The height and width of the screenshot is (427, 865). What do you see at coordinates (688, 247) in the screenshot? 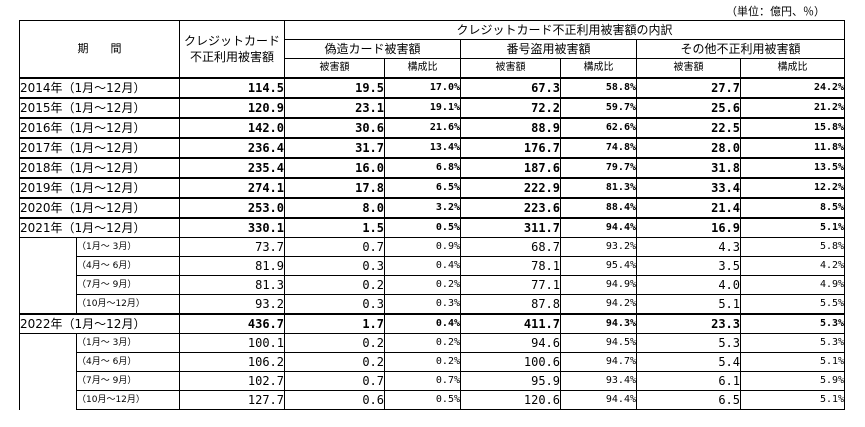
I see `other-damage-cell: 4.3` at bounding box center [688, 247].